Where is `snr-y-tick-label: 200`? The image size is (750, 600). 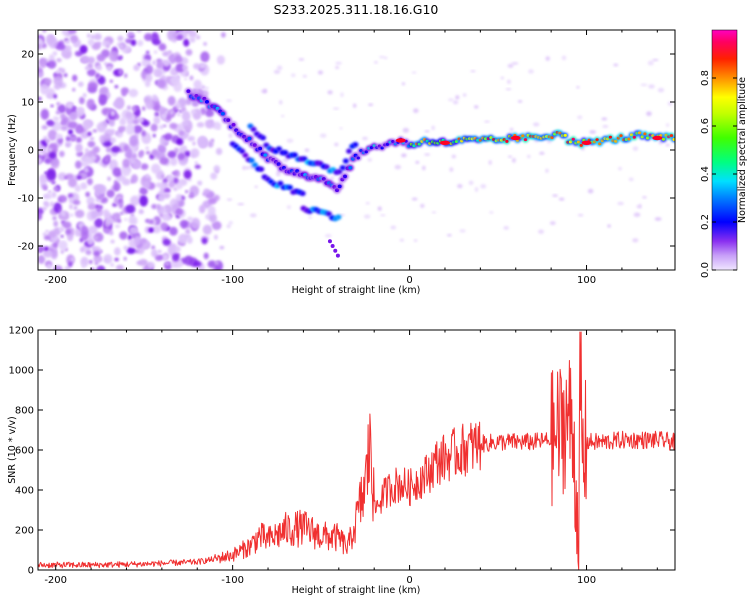 snr-y-tick-label: 200 is located at coordinates (24, 531).